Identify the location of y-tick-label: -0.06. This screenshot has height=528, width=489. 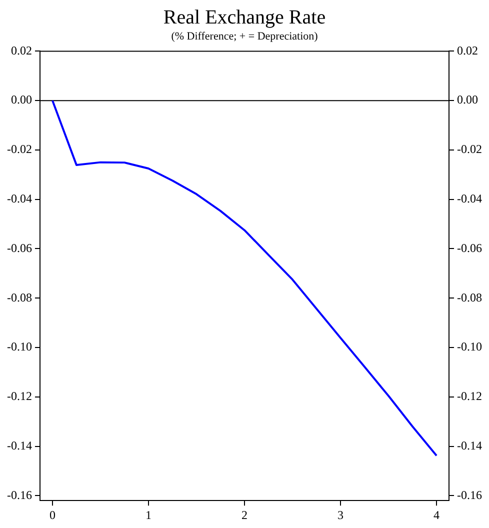
(19, 247).